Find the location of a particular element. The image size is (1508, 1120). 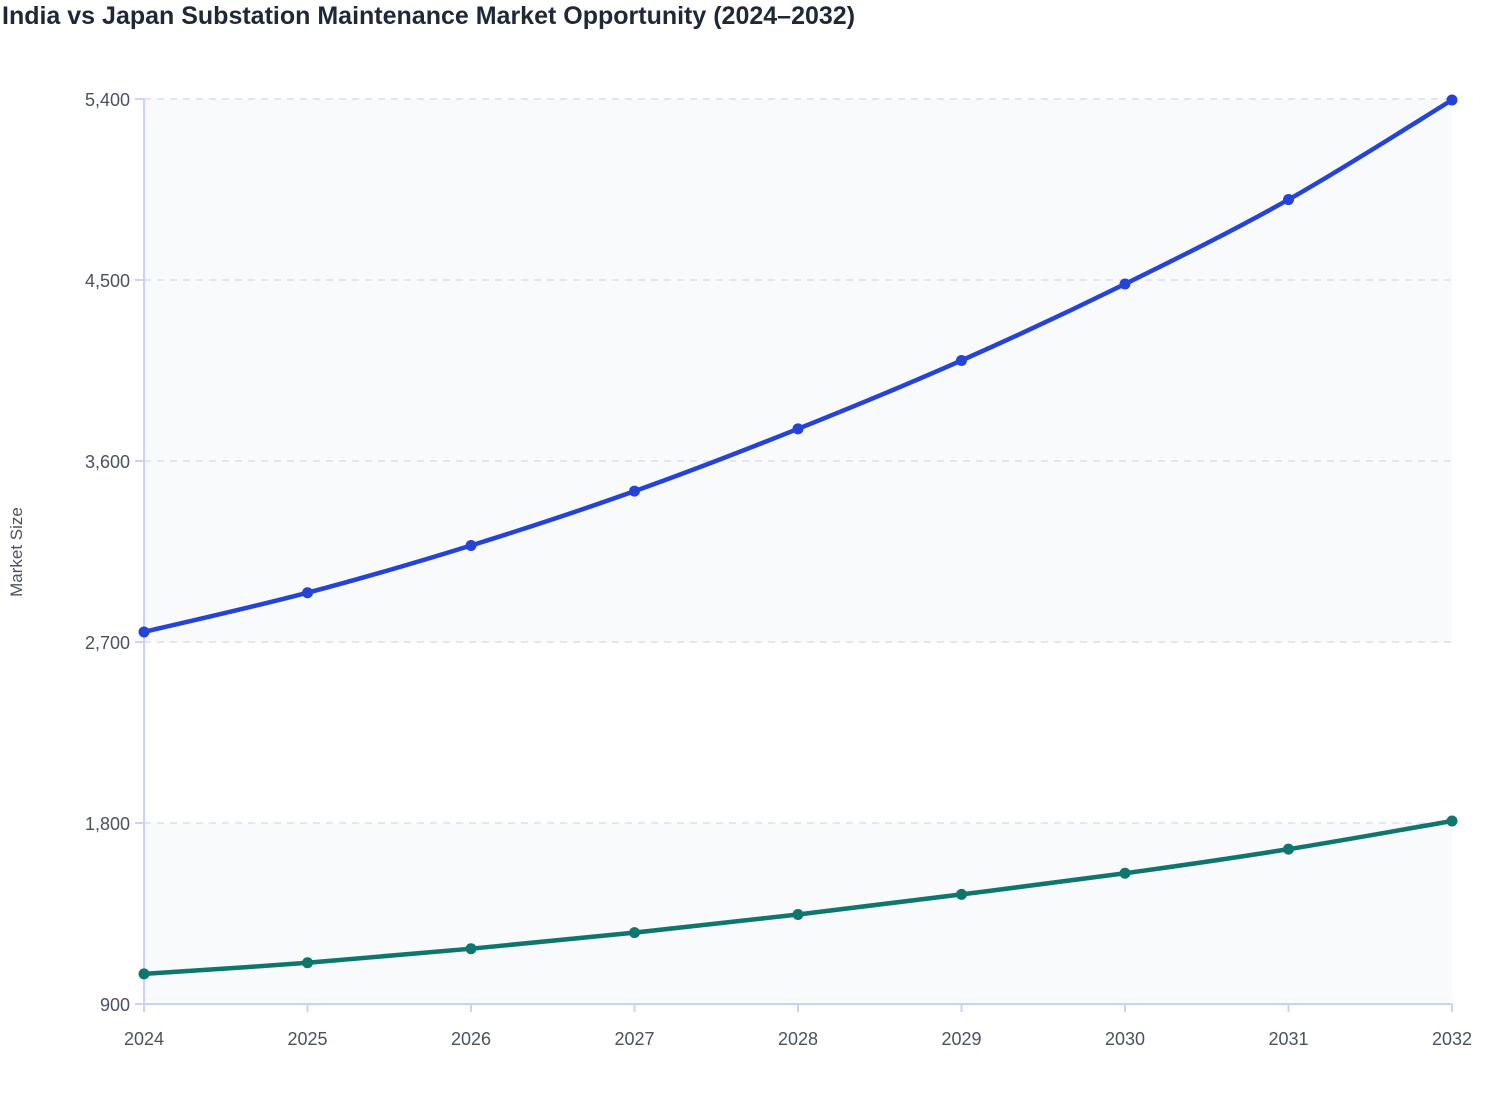

y-tick-label: 1,800 is located at coordinates (107, 824).